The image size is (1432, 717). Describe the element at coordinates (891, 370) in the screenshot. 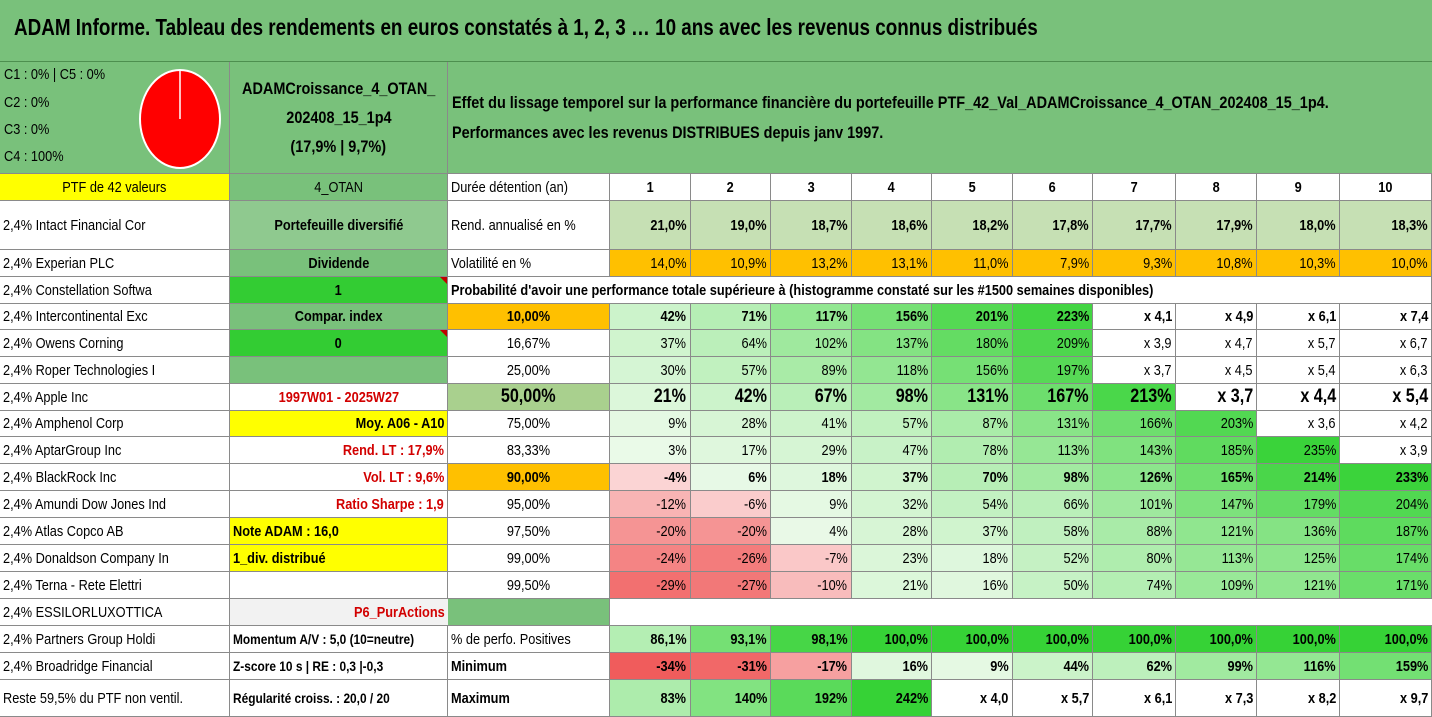

I see `prob-value: 118%` at that location.